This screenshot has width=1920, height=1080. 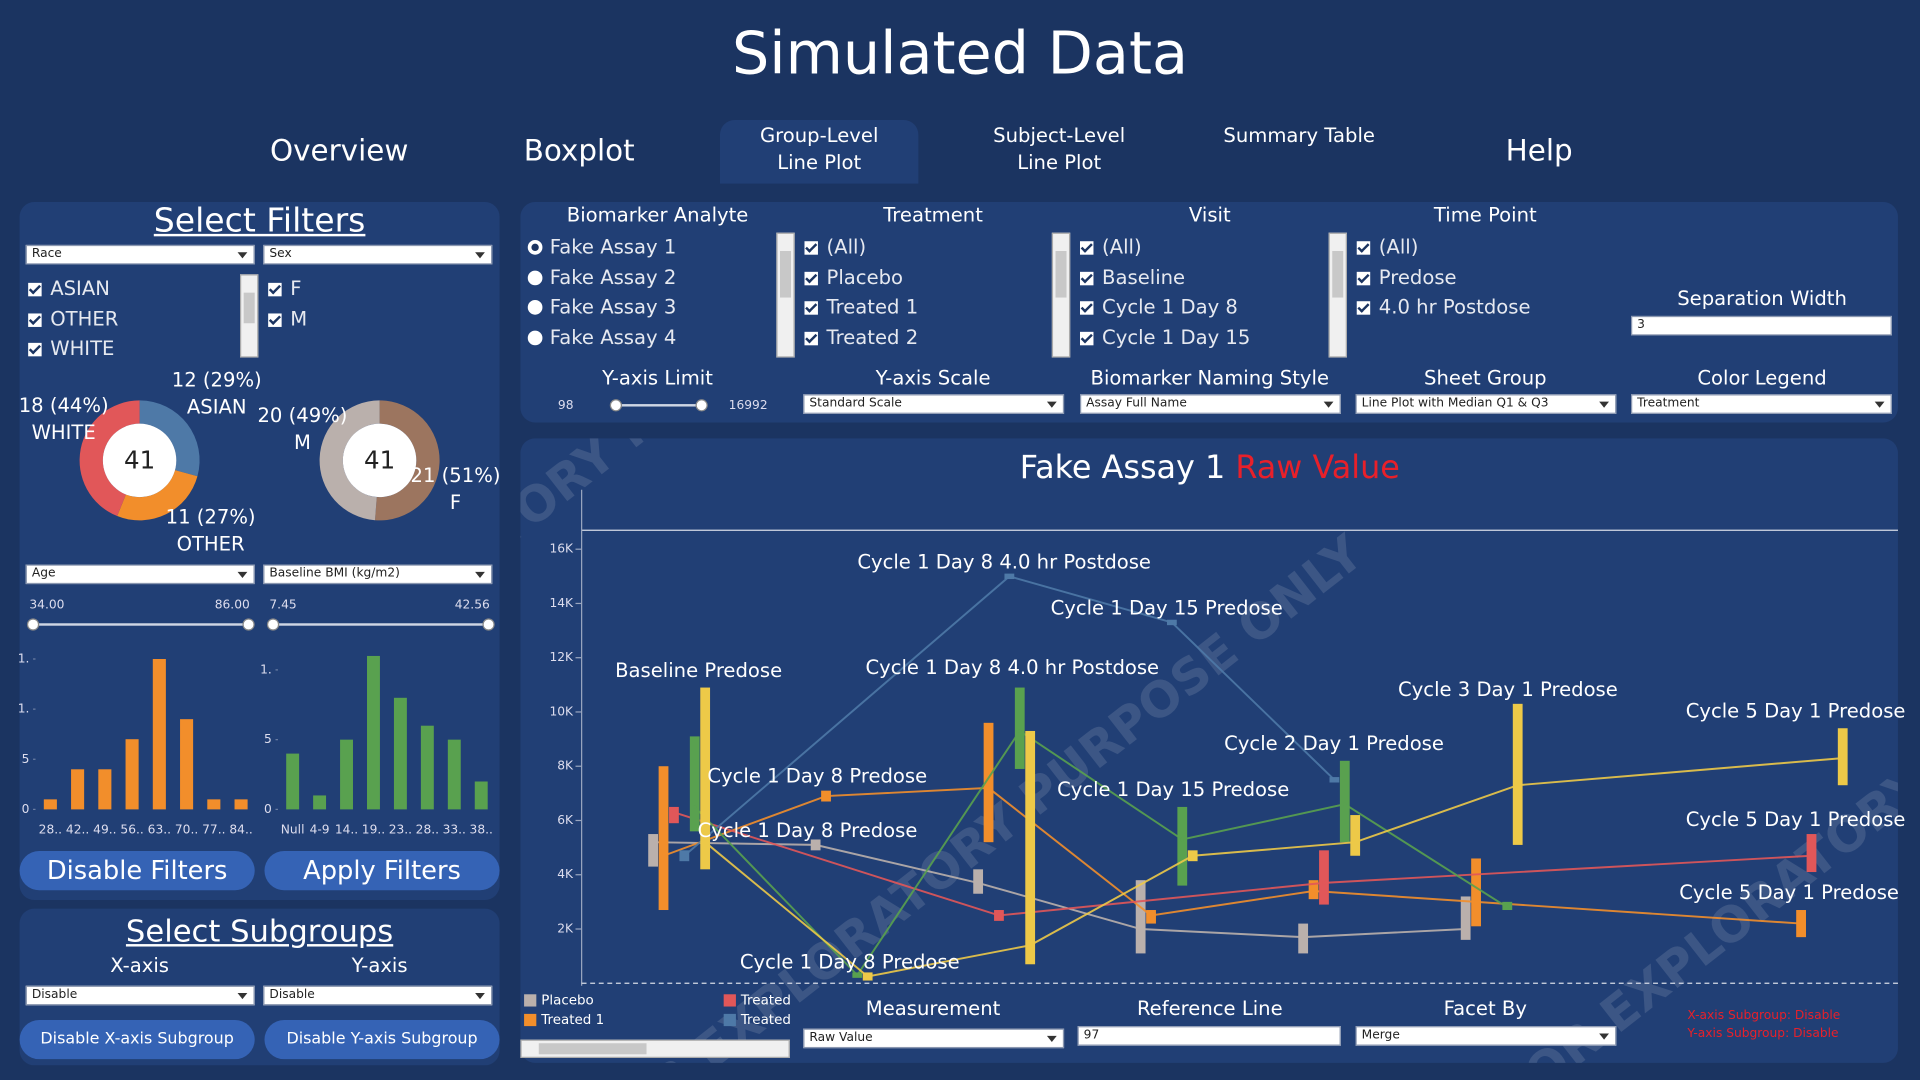 What do you see at coordinates (472, 605) in the screenshot?
I see `range-max: 42.56` at bounding box center [472, 605].